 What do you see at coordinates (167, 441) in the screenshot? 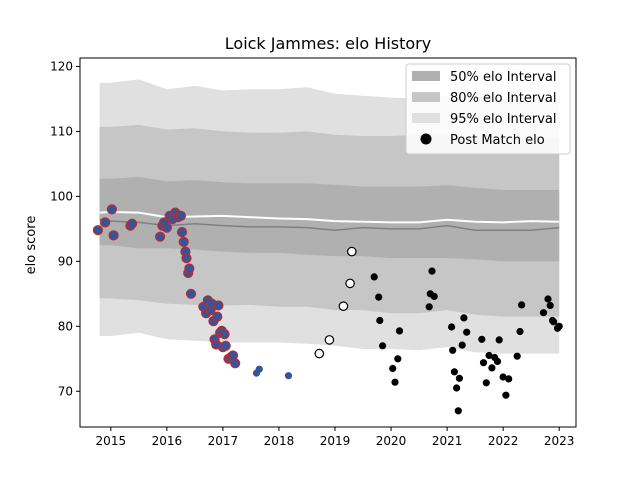
I see `x-tick-label: 2016` at bounding box center [167, 441].